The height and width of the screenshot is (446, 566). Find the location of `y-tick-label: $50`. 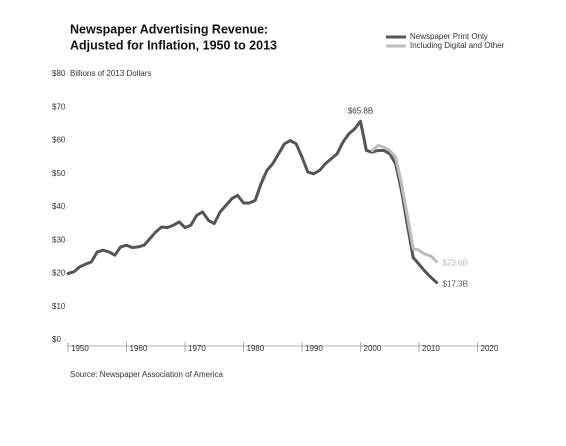

y-tick-label: $50 is located at coordinates (59, 173).